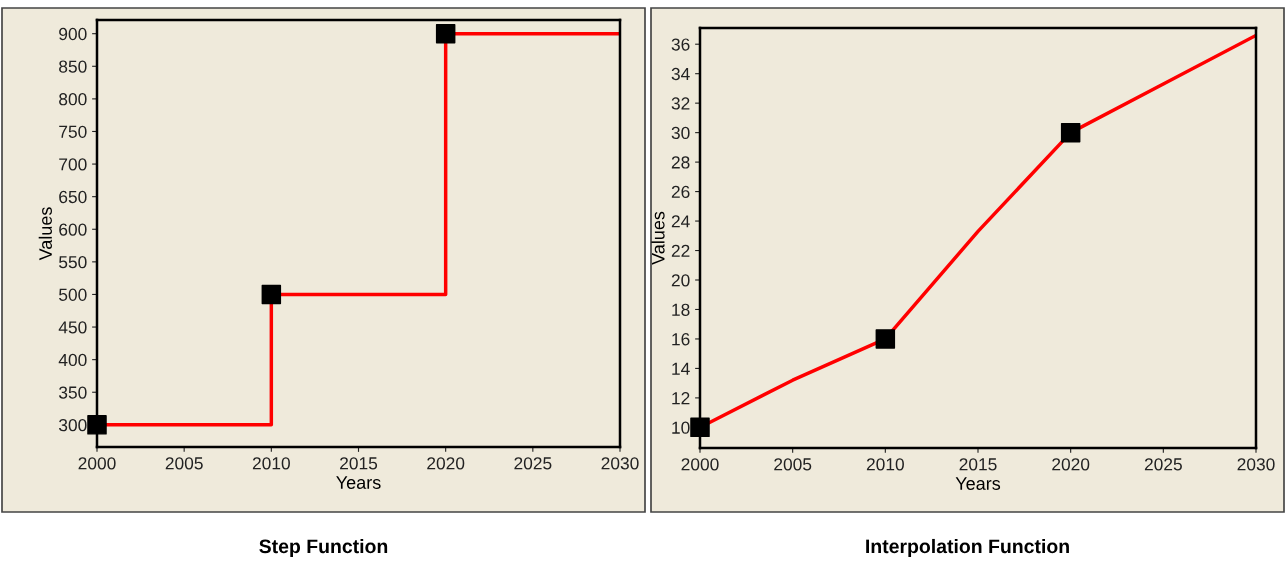  Describe the element at coordinates (681, 368) in the screenshot. I see `y-tick-label: 14` at that location.